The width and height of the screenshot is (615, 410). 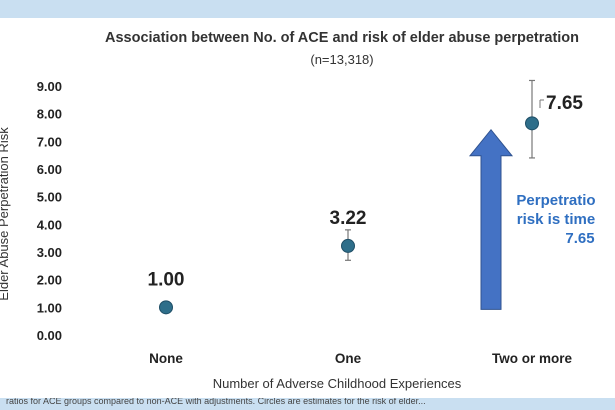 What do you see at coordinates (555, 200) in the screenshot?
I see `annotation-text: Perpetratio` at bounding box center [555, 200].